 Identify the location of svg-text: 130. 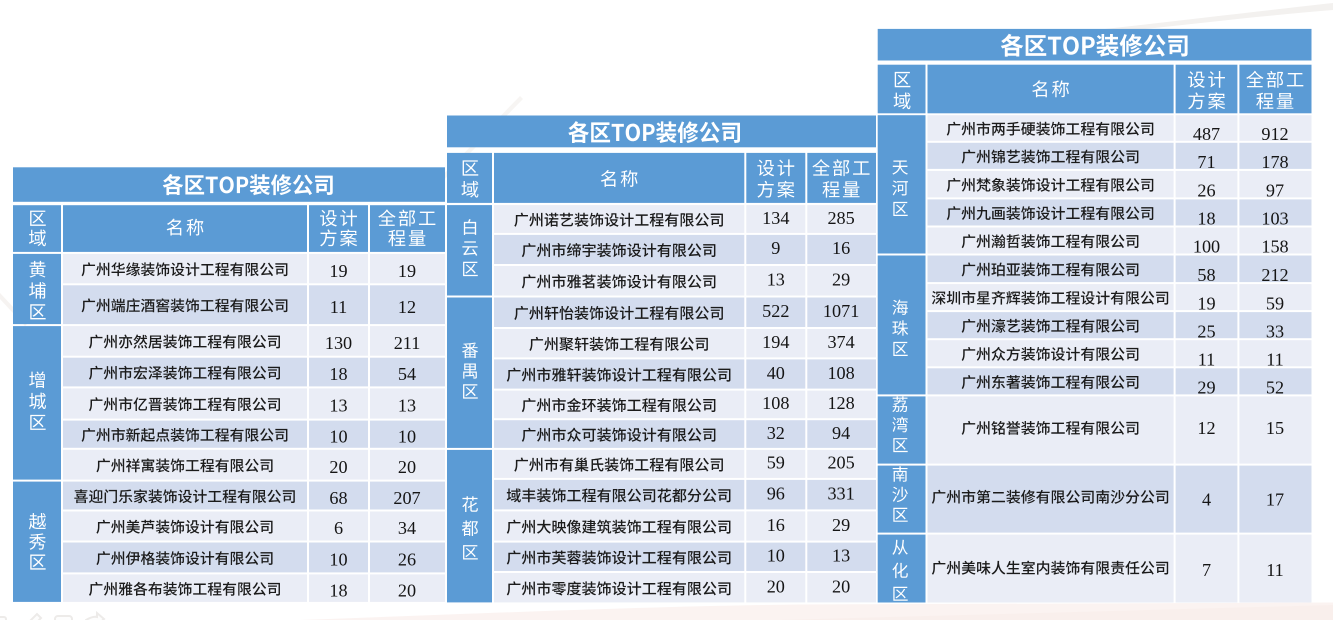
(338, 343).